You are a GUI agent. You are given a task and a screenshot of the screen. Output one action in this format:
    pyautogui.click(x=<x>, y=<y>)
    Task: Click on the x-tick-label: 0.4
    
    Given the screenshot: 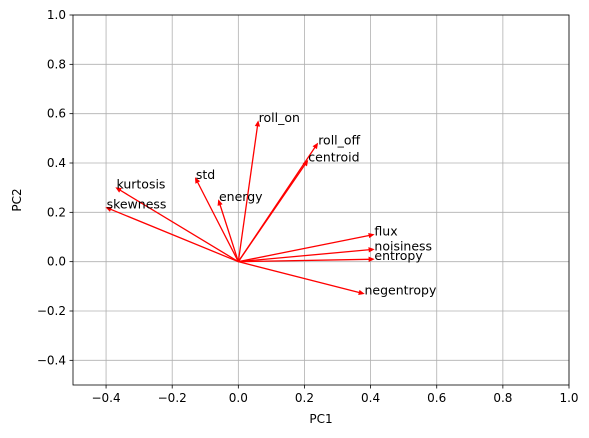 What is the action you would take?
    pyautogui.click(x=370, y=398)
    